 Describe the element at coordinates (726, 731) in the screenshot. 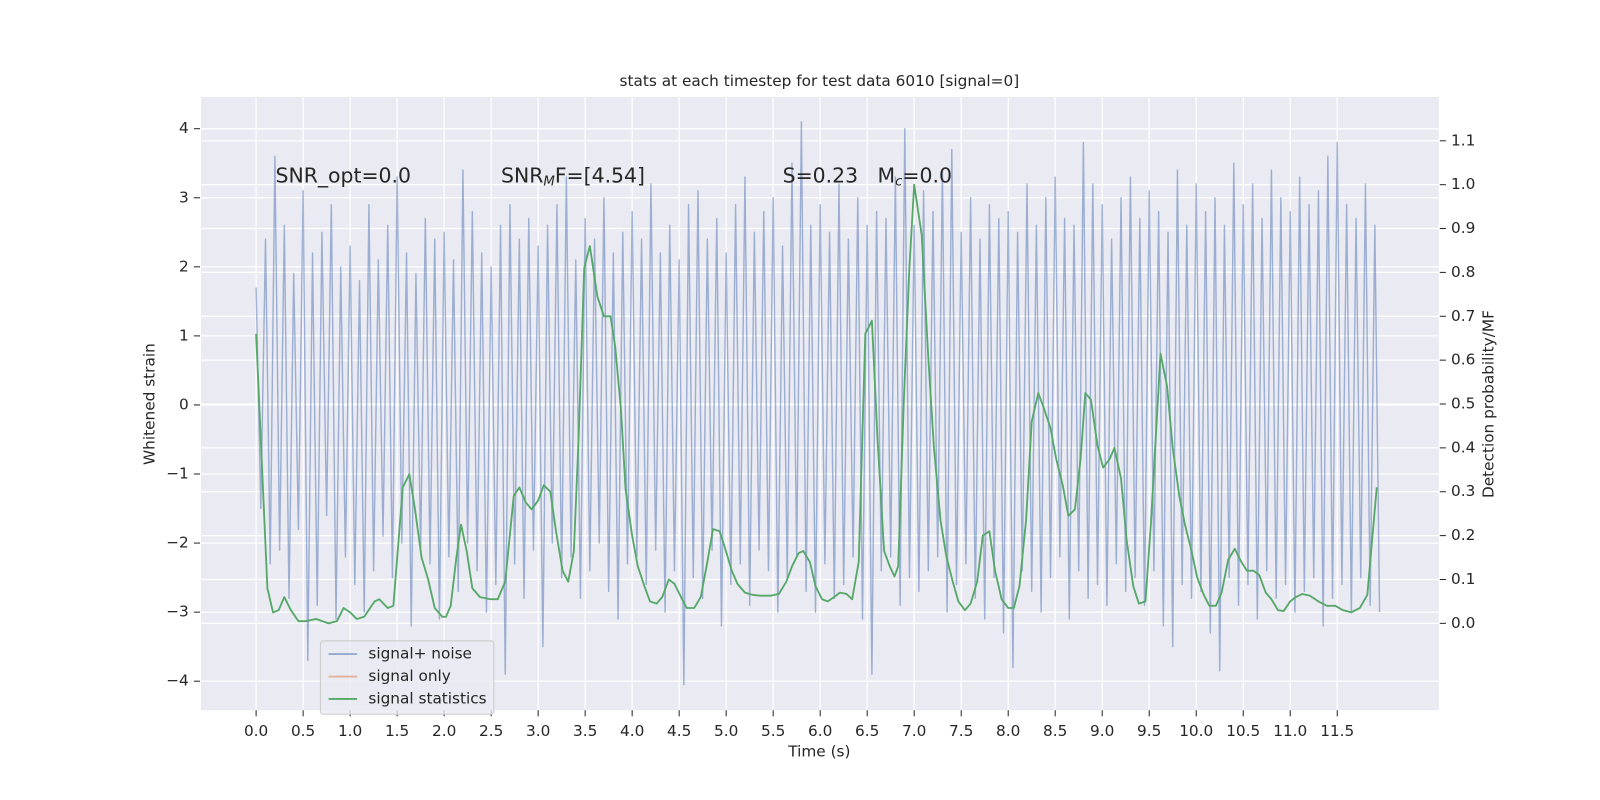

I see `x-tick-label: 5.0` at that location.